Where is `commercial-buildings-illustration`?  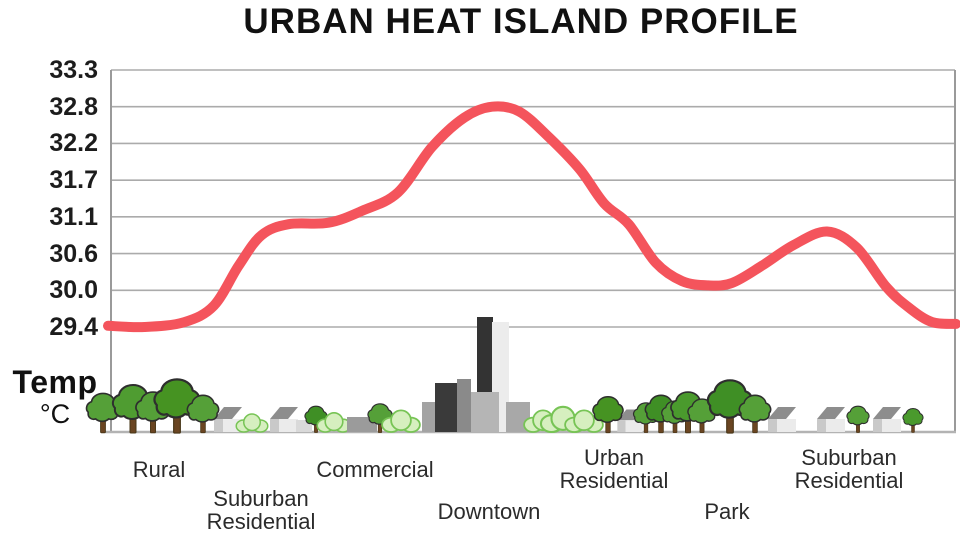
commercial-buildings-illustration is located at coordinates (384, 418).